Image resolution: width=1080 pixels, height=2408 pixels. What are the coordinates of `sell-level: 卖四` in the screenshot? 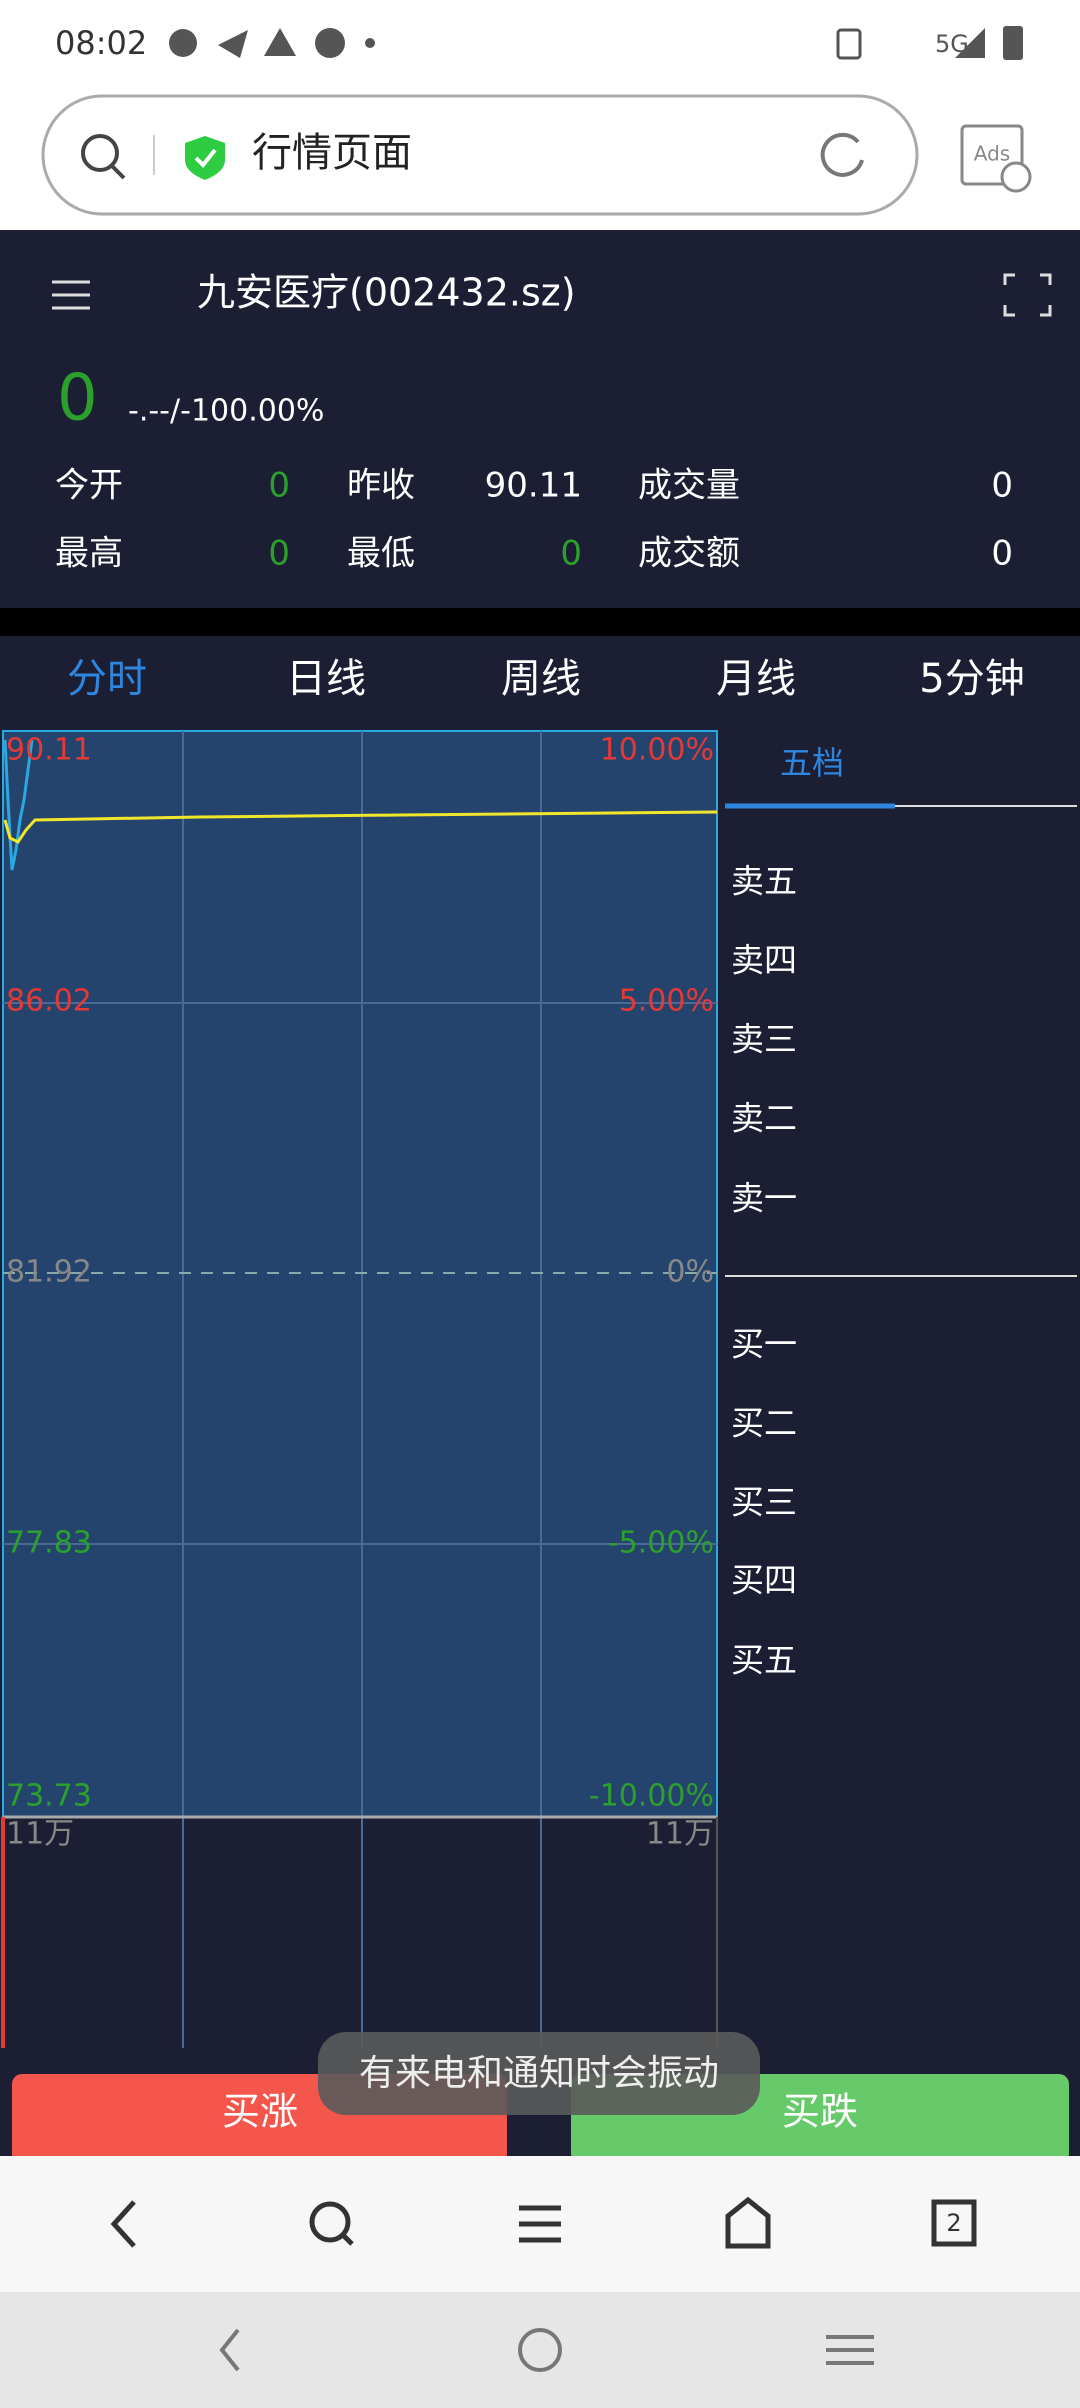 It's located at (764, 960).